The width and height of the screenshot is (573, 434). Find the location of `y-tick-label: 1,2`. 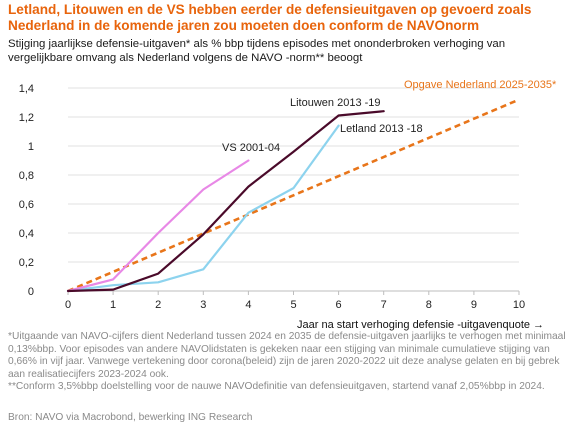

y-tick-label: 1,2 is located at coordinates (26, 118).